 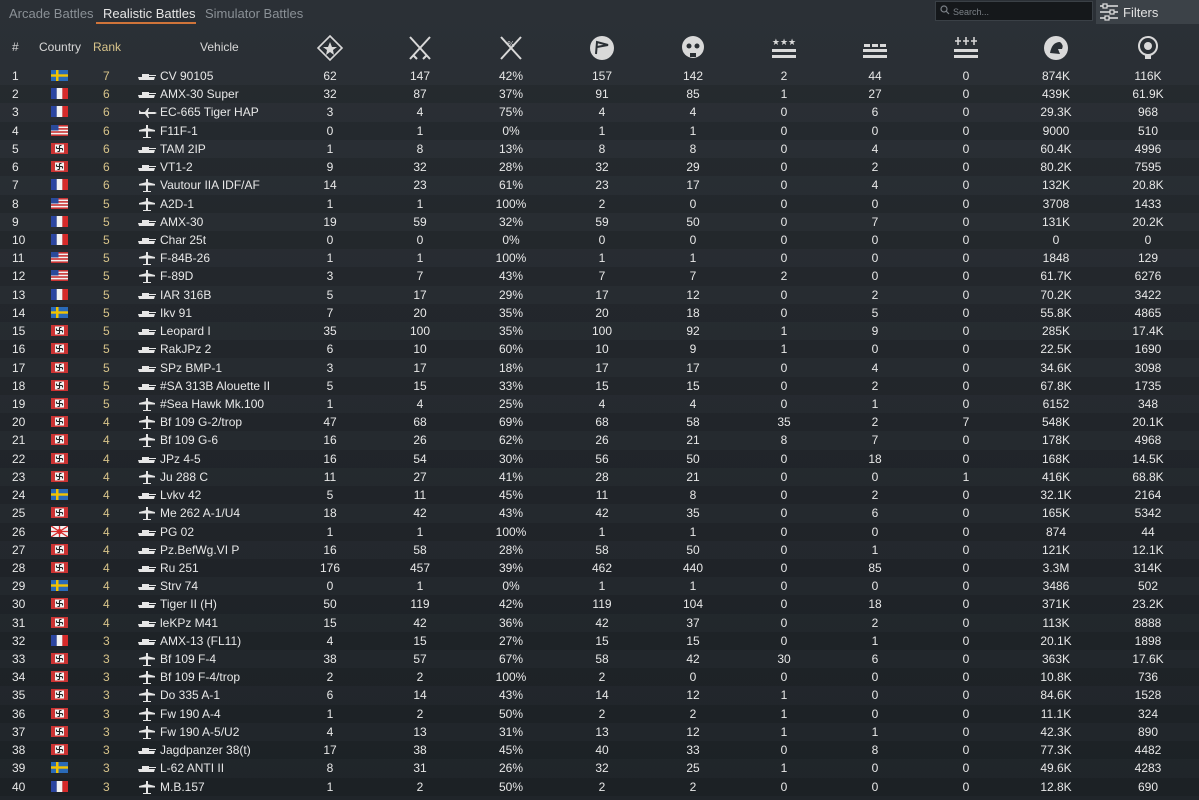 I want to click on table-row: 27 4 Pz.BefWg.VI P 16 58 28% 58 50 0 1 0 121K 12.1K, so click(x=599, y=550).